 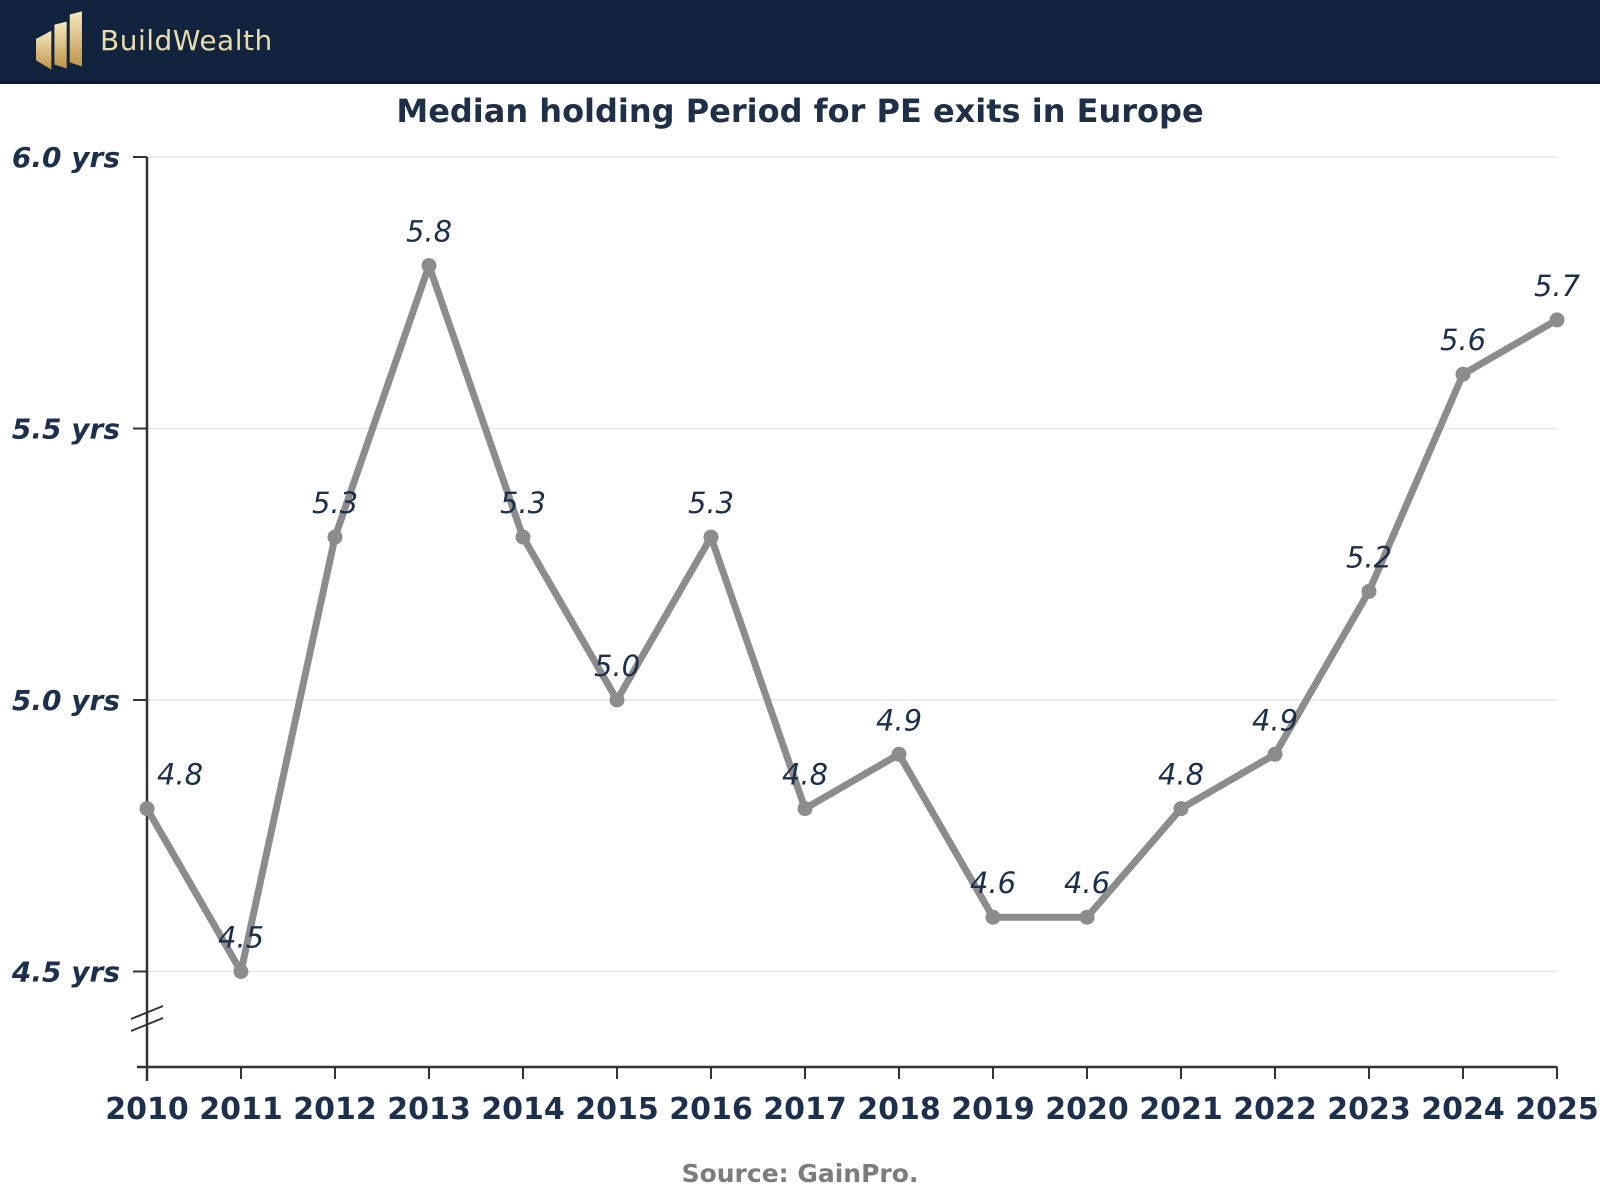 What do you see at coordinates (1463, 1109) in the screenshot?
I see `x-axis-label-2024: 2024` at bounding box center [1463, 1109].